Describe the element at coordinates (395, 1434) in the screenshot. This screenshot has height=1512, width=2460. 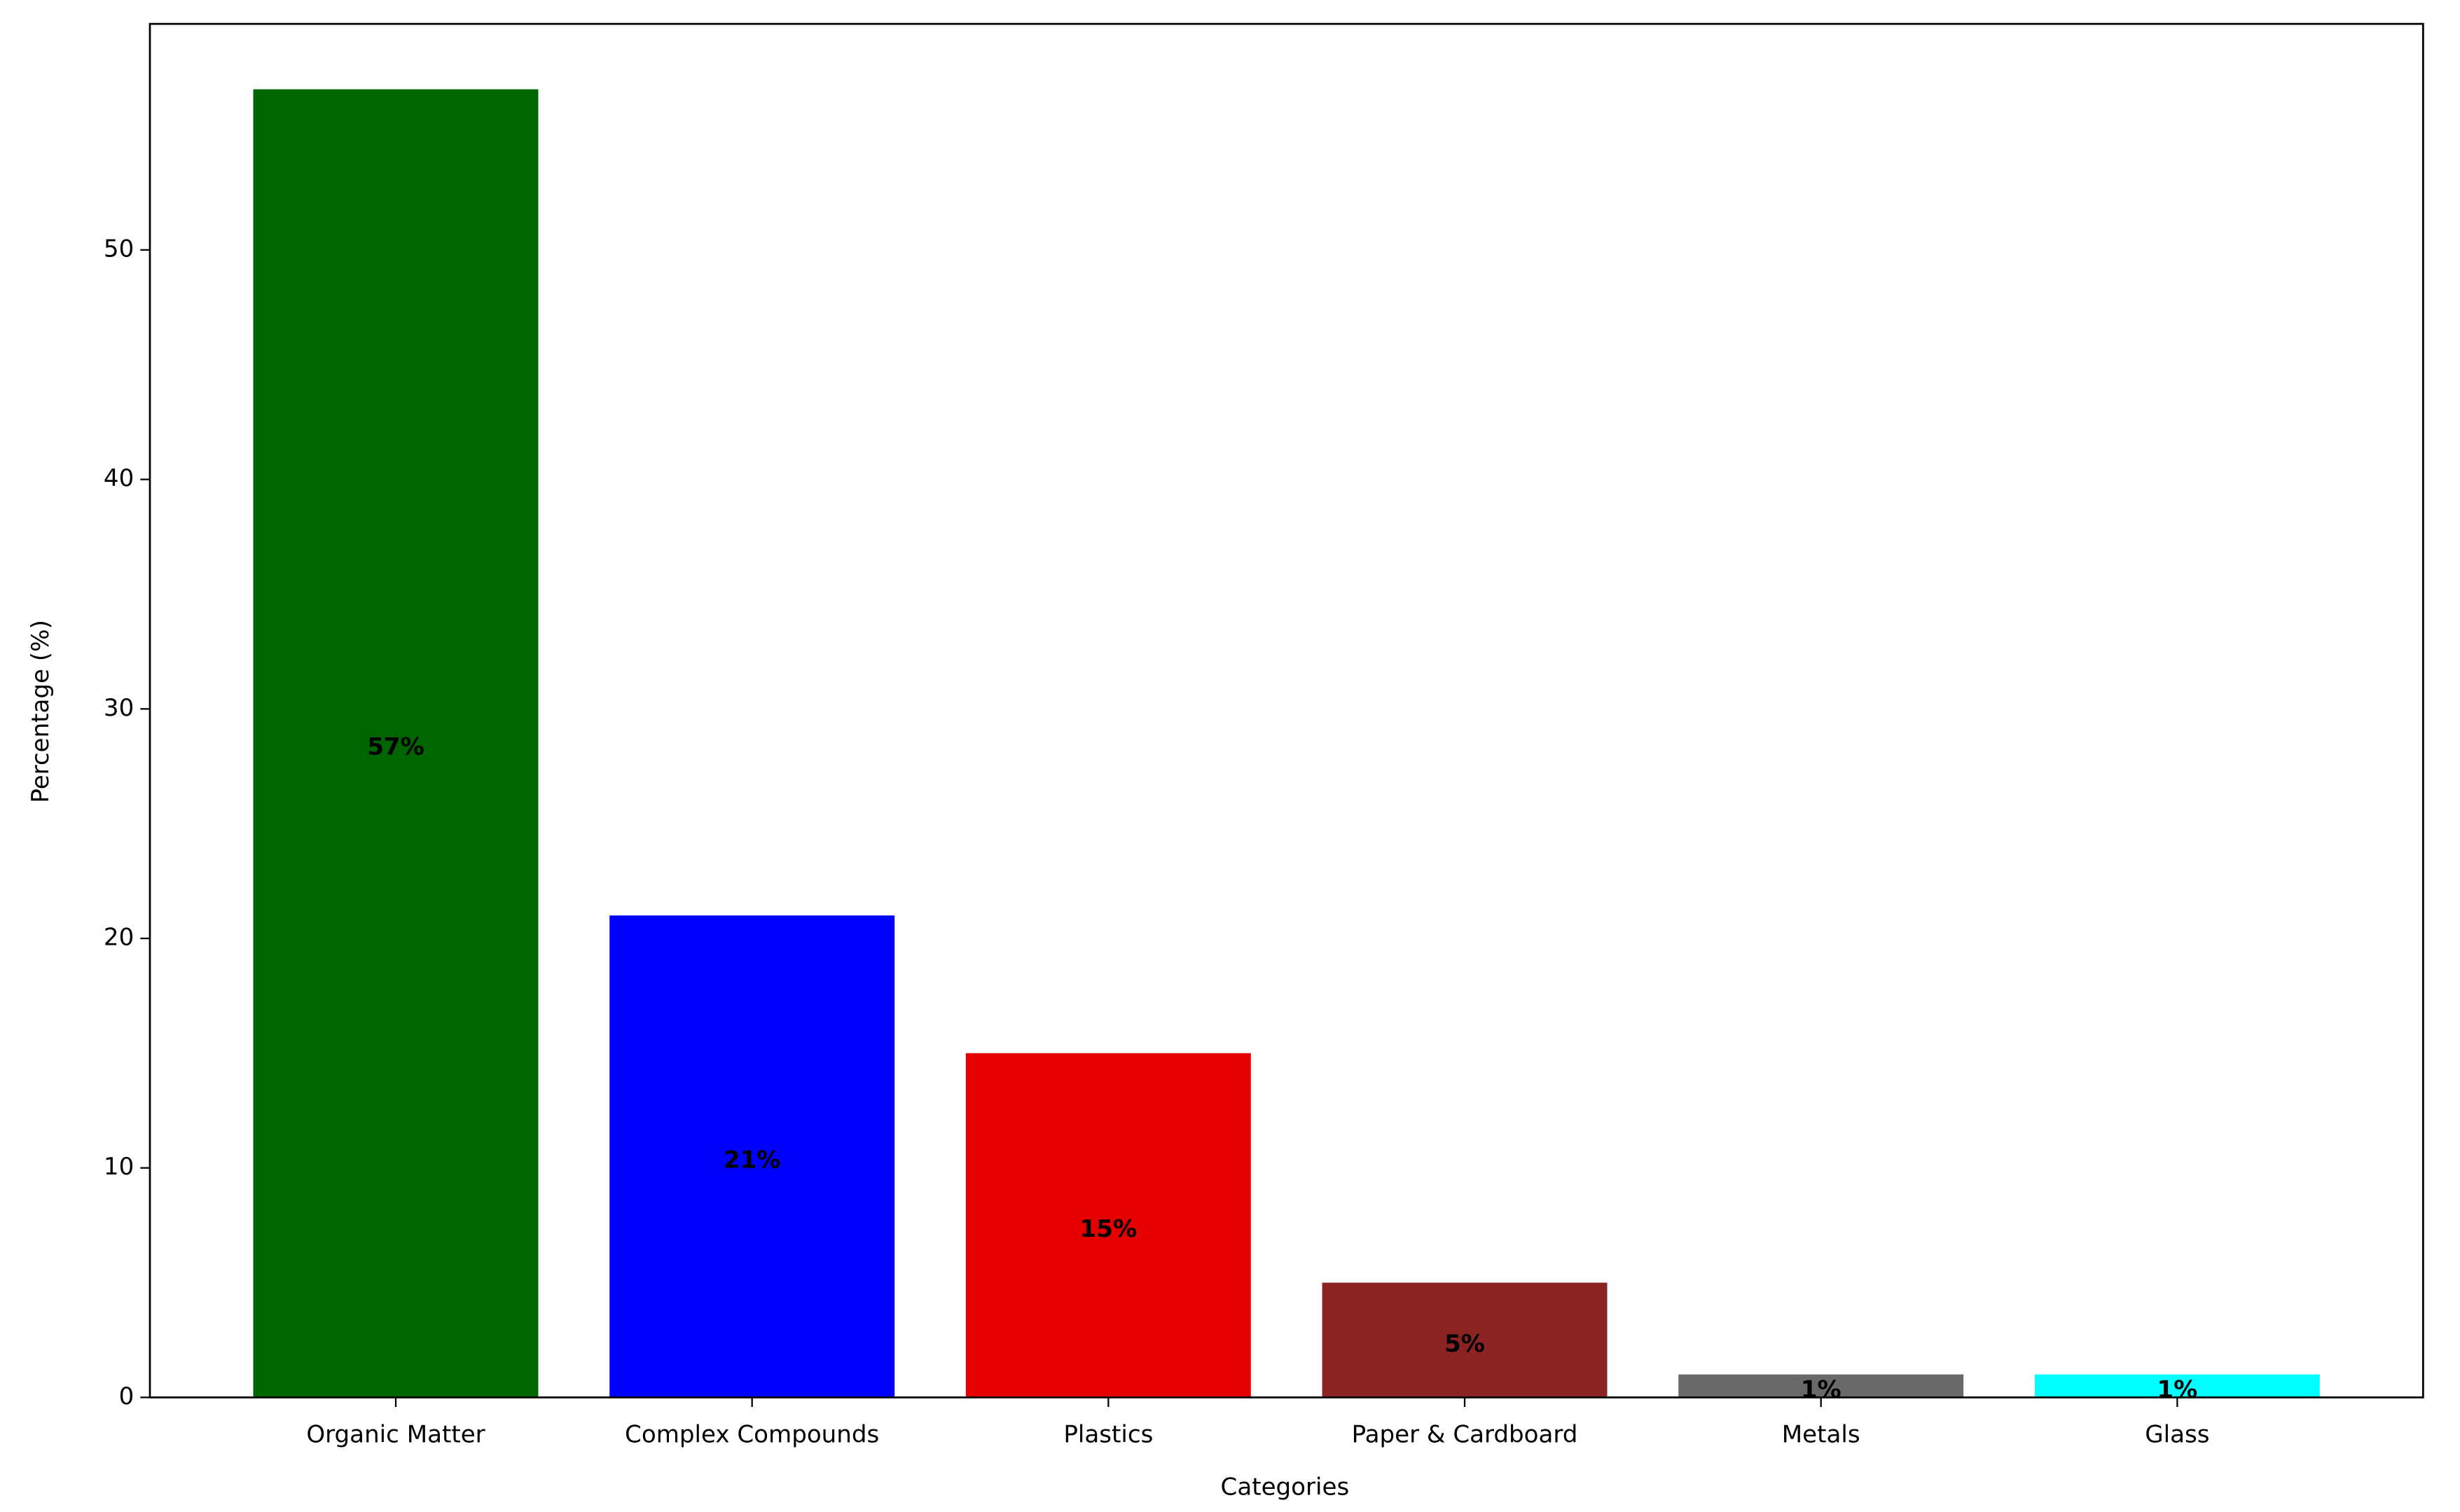
I see `x-tick-label: Organic Matter` at that location.